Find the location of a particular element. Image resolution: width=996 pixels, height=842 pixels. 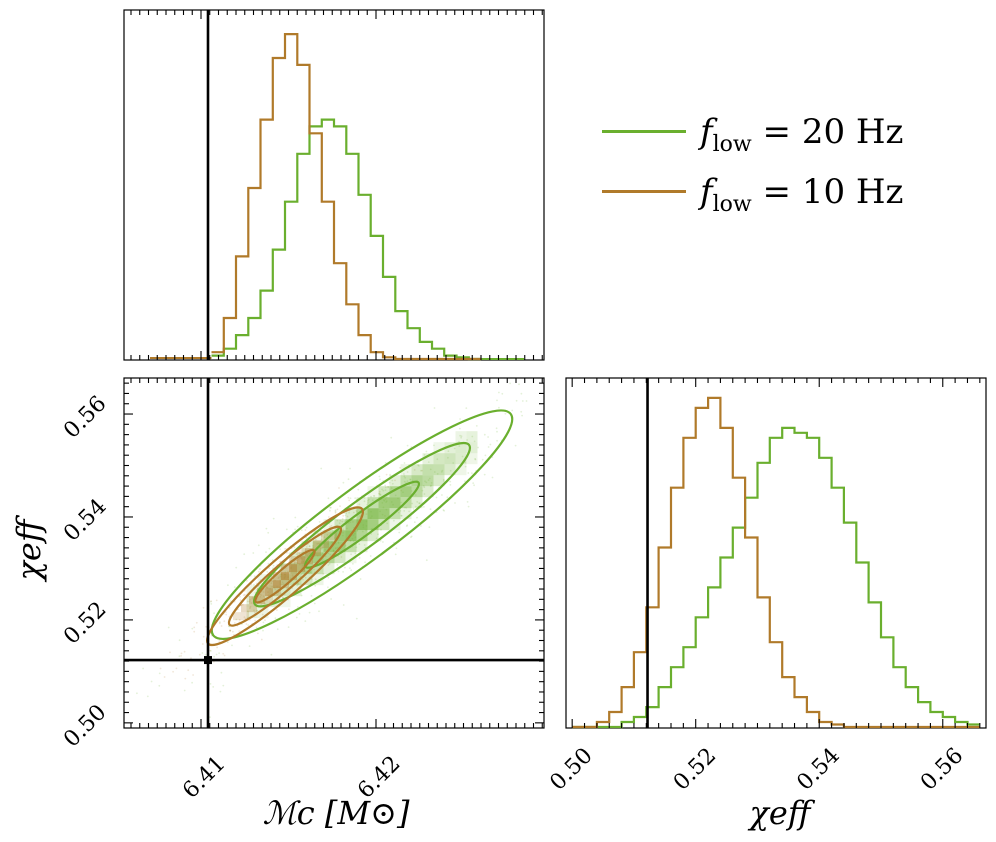

chi-x-tick-label: 0.50 is located at coordinates (571, 769).